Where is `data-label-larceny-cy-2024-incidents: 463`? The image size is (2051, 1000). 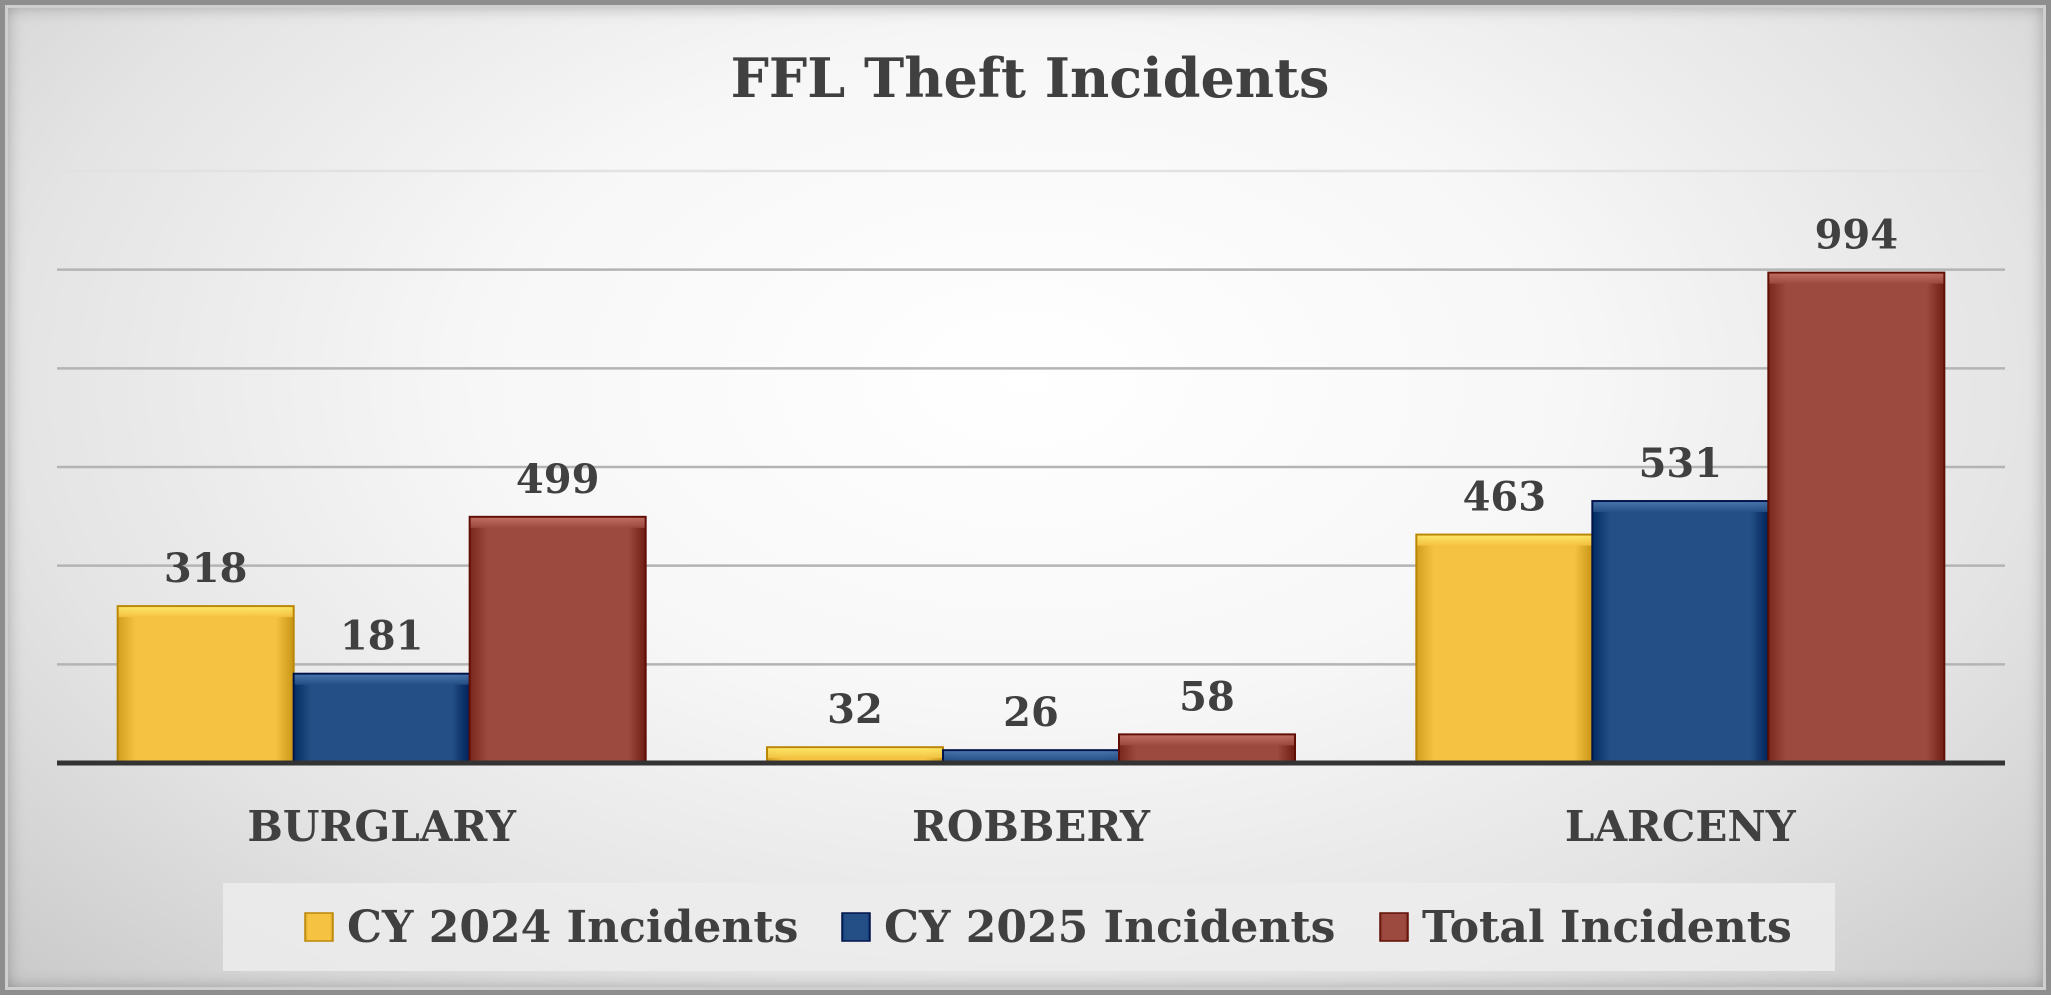 data-label-larceny-cy-2024-incidents: 463 is located at coordinates (1505, 497).